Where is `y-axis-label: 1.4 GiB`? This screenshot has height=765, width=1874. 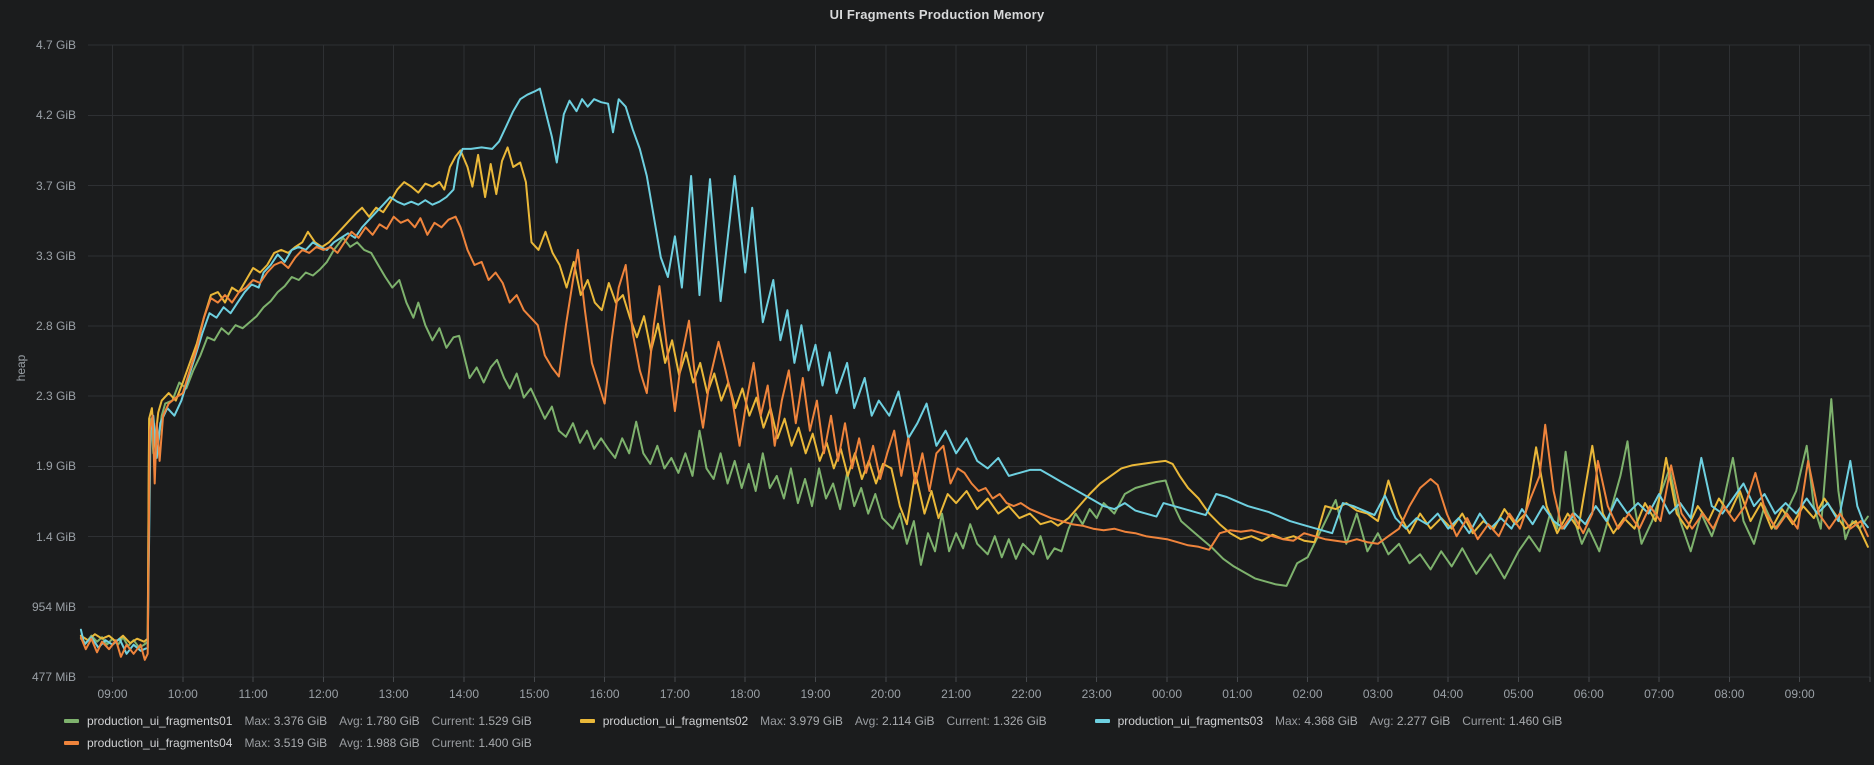
y-axis-label: 1.4 GiB is located at coordinates (55, 536).